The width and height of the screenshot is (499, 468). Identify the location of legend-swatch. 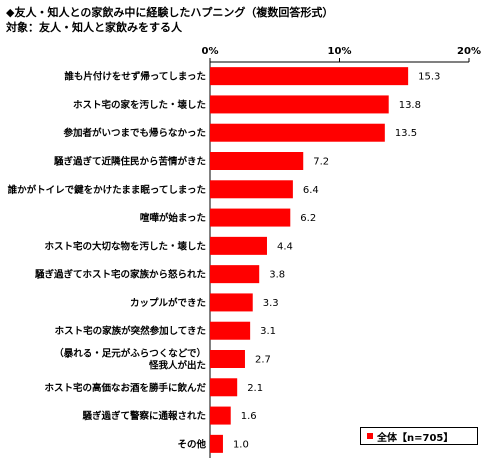
(370, 436).